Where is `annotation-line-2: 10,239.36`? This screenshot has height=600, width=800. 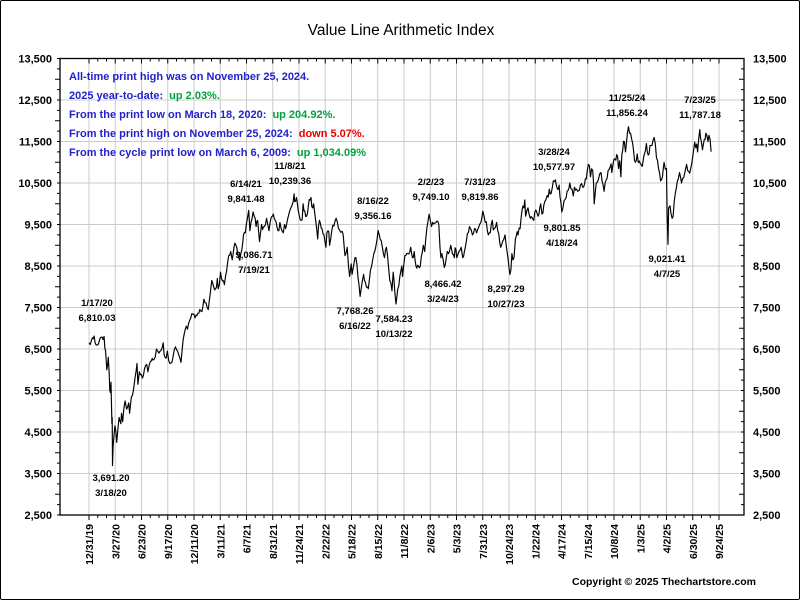
annotation-line-2: 10,239.36 is located at coordinates (290, 181).